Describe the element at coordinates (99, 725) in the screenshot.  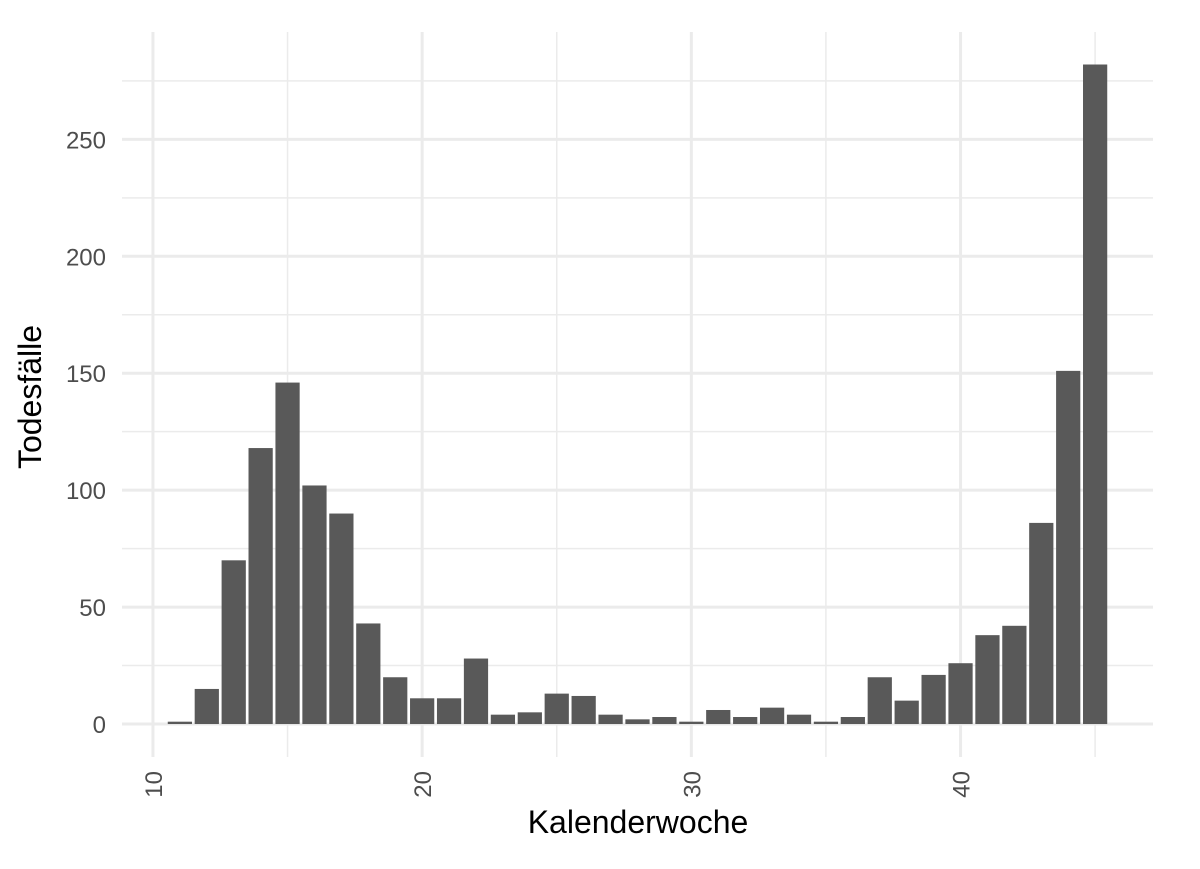
I see `y-tick-label: 0` at that location.